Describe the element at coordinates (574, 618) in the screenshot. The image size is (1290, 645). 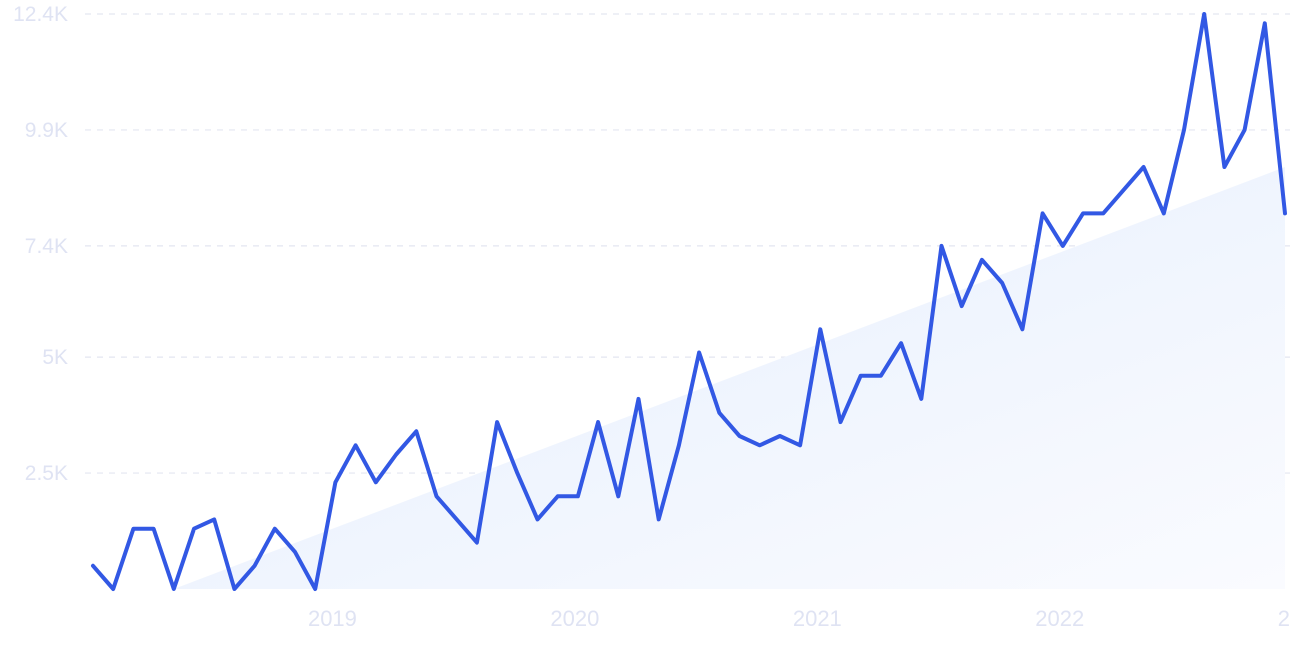
I see `x-tick-label: 2020` at that location.